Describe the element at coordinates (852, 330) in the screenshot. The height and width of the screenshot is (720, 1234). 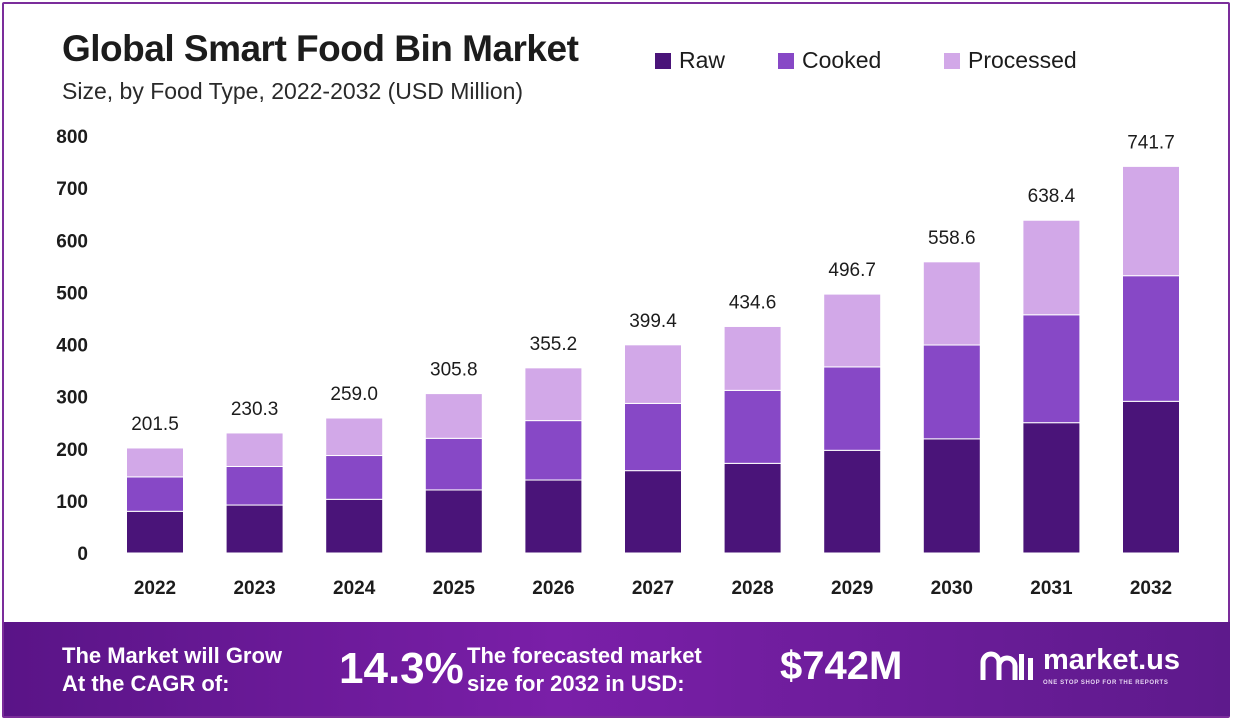
I see `bar-segment-processed-2029` at that location.